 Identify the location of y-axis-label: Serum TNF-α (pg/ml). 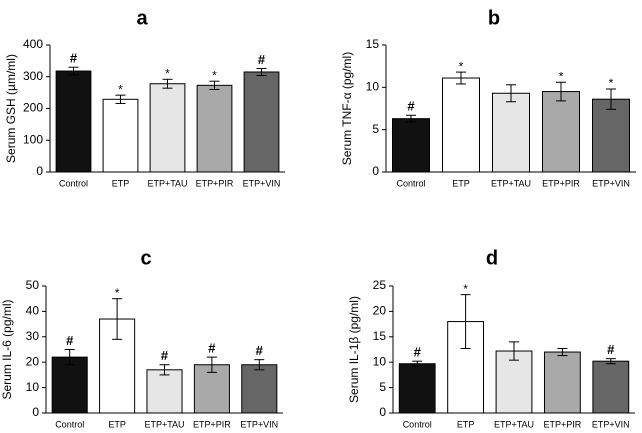
(347, 108).